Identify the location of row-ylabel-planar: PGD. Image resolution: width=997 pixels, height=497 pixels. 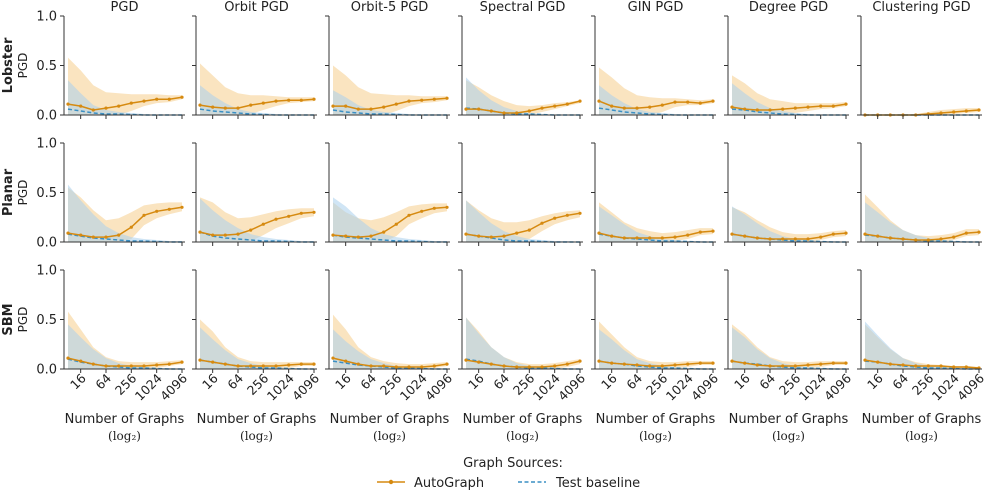
(23, 193).